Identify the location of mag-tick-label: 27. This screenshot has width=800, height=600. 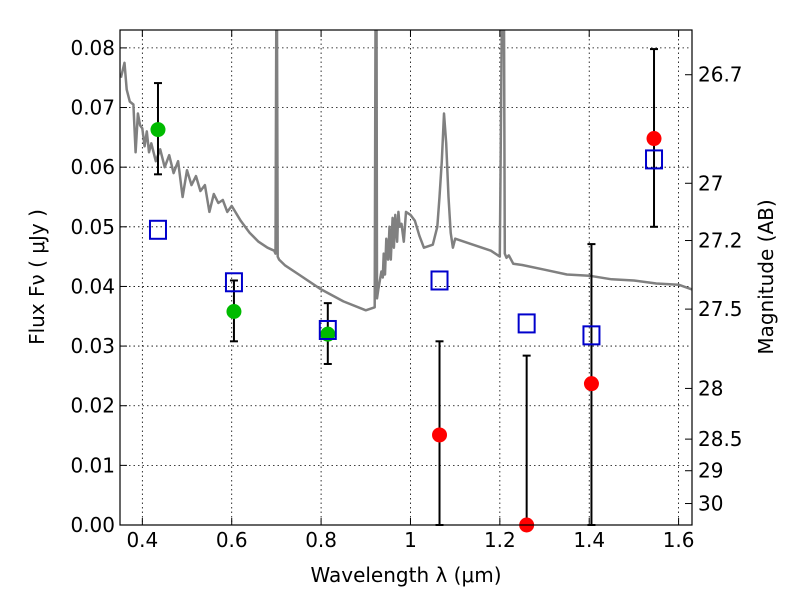
(710, 183).